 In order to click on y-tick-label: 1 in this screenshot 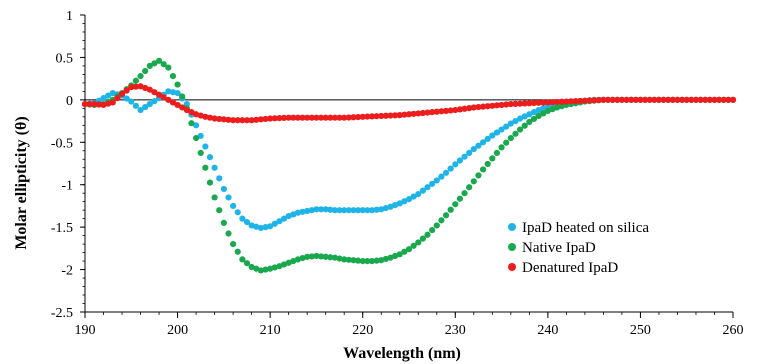, I will do `click(69, 16)`.